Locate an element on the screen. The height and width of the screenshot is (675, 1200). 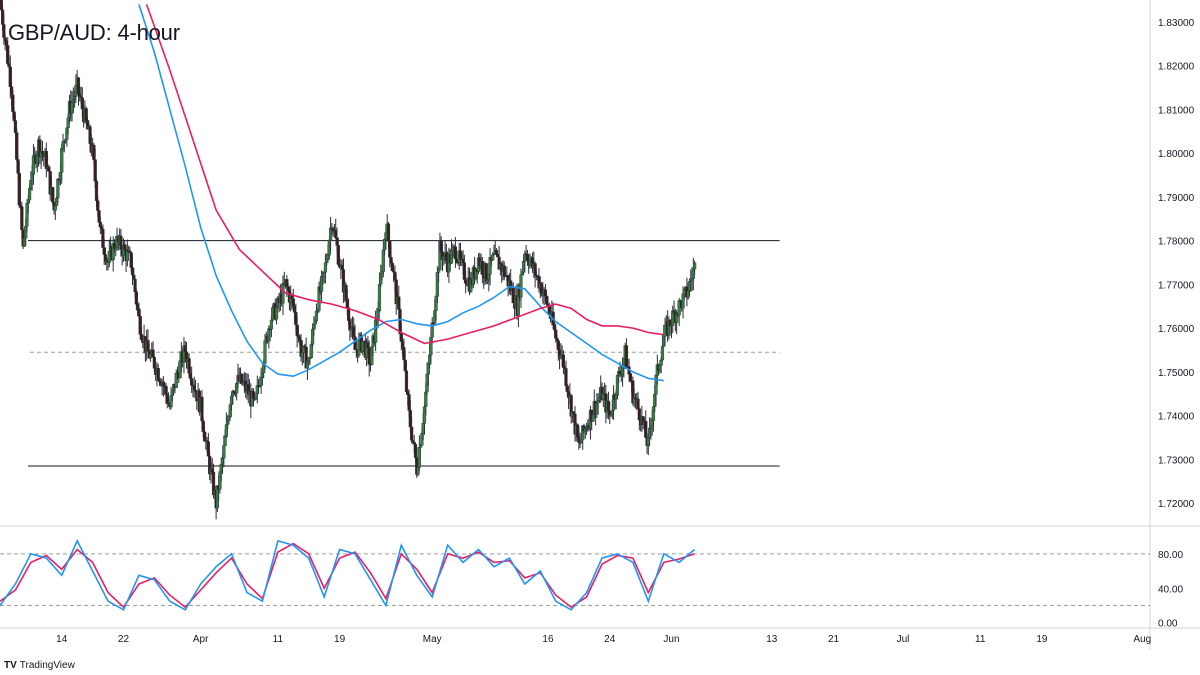
oscillator-tick-label: 0.00 is located at coordinates (1168, 624).